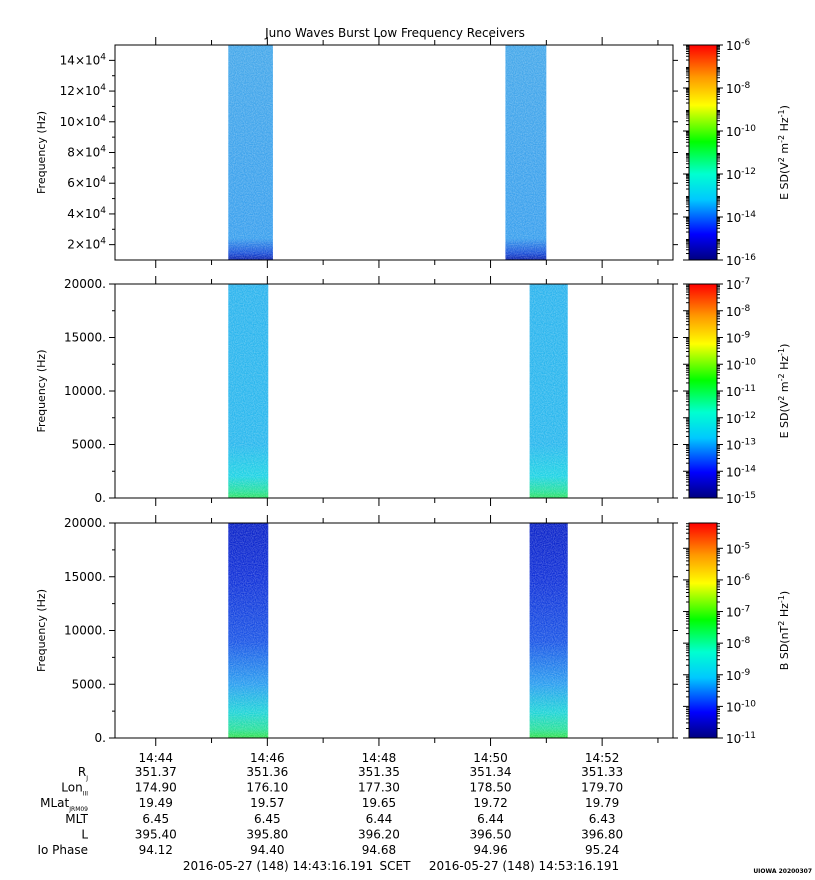 This screenshot has width=815, height=880. What do you see at coordinates (156, 834) in the screenshot?
I see `ephemeris-value-4-0: 395.40` at bounding box center [156, 834].